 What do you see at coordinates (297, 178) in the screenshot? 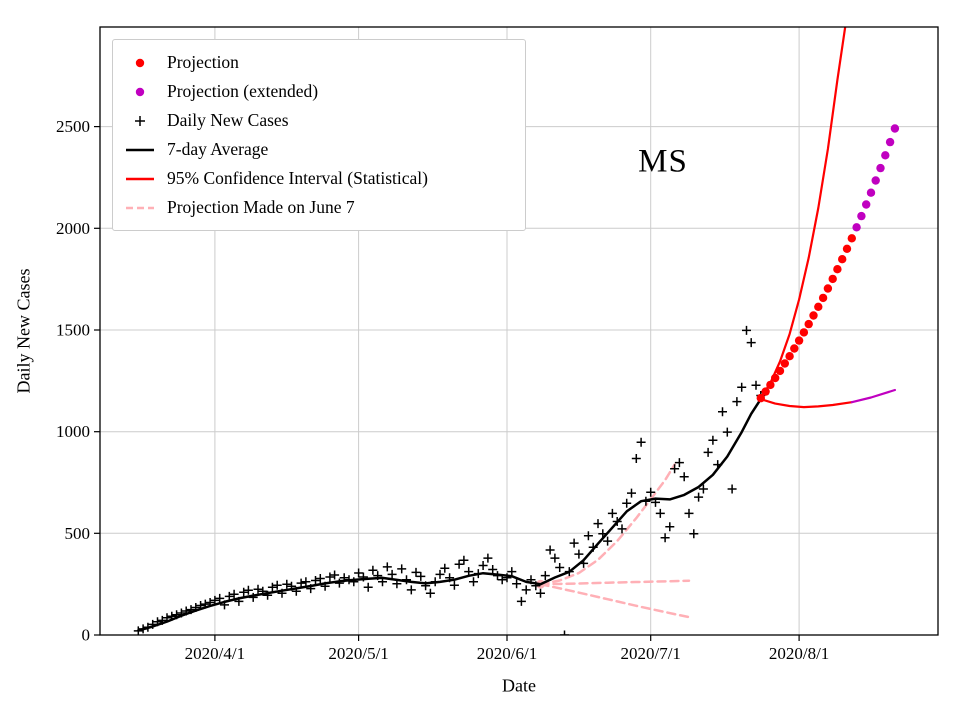
I see `legend-label: 95% Confidence Interval (Statistical)` at bounding box center [297, 178].